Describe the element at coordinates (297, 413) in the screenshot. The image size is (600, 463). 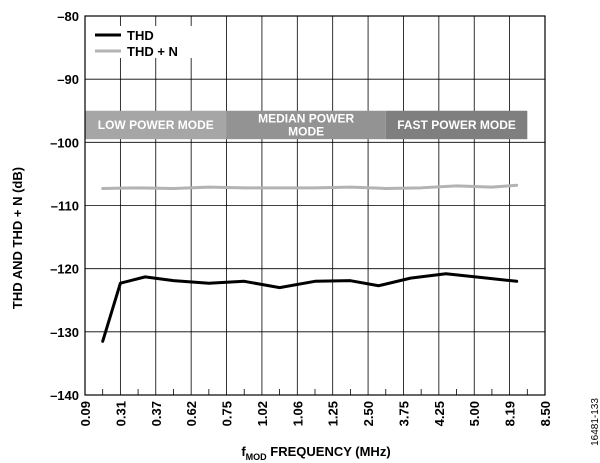
I see `x-tick-label: 1.06` at that location.